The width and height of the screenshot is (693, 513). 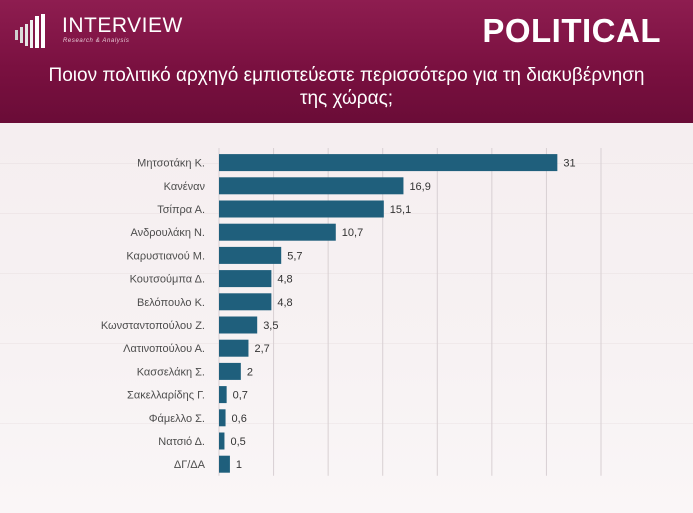 What do you see at coordinates (96, 41) in the screenshot?
I see `brand-tagline: Research & Analysis` at bounding box center [96, 41].